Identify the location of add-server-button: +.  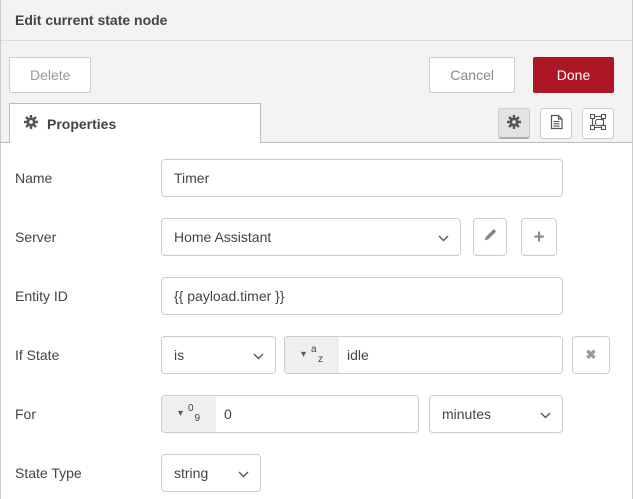
(539, 237).